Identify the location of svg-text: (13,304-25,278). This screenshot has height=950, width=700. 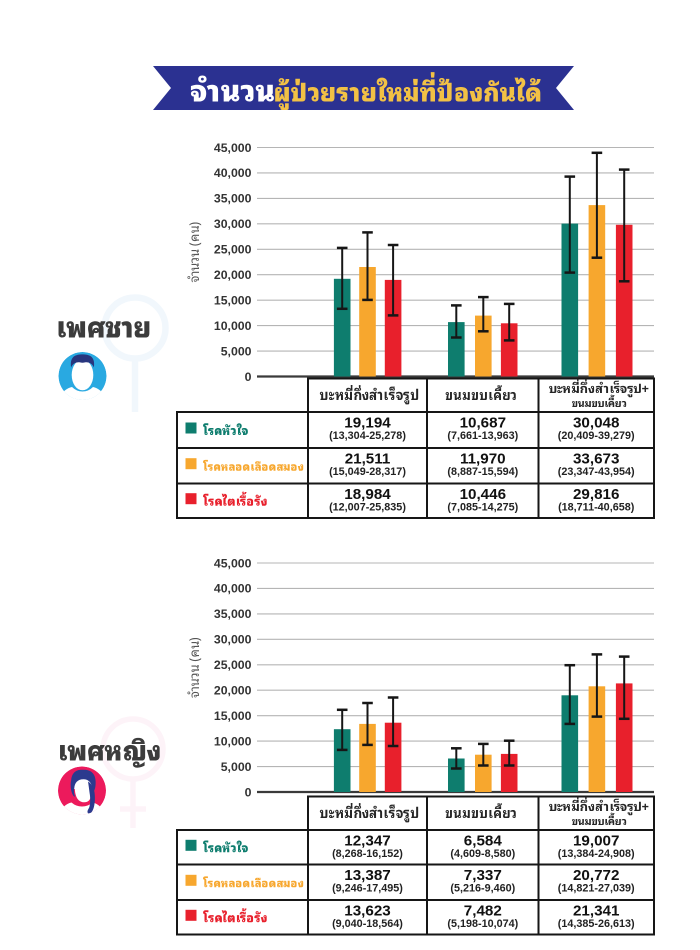
(367, 436).